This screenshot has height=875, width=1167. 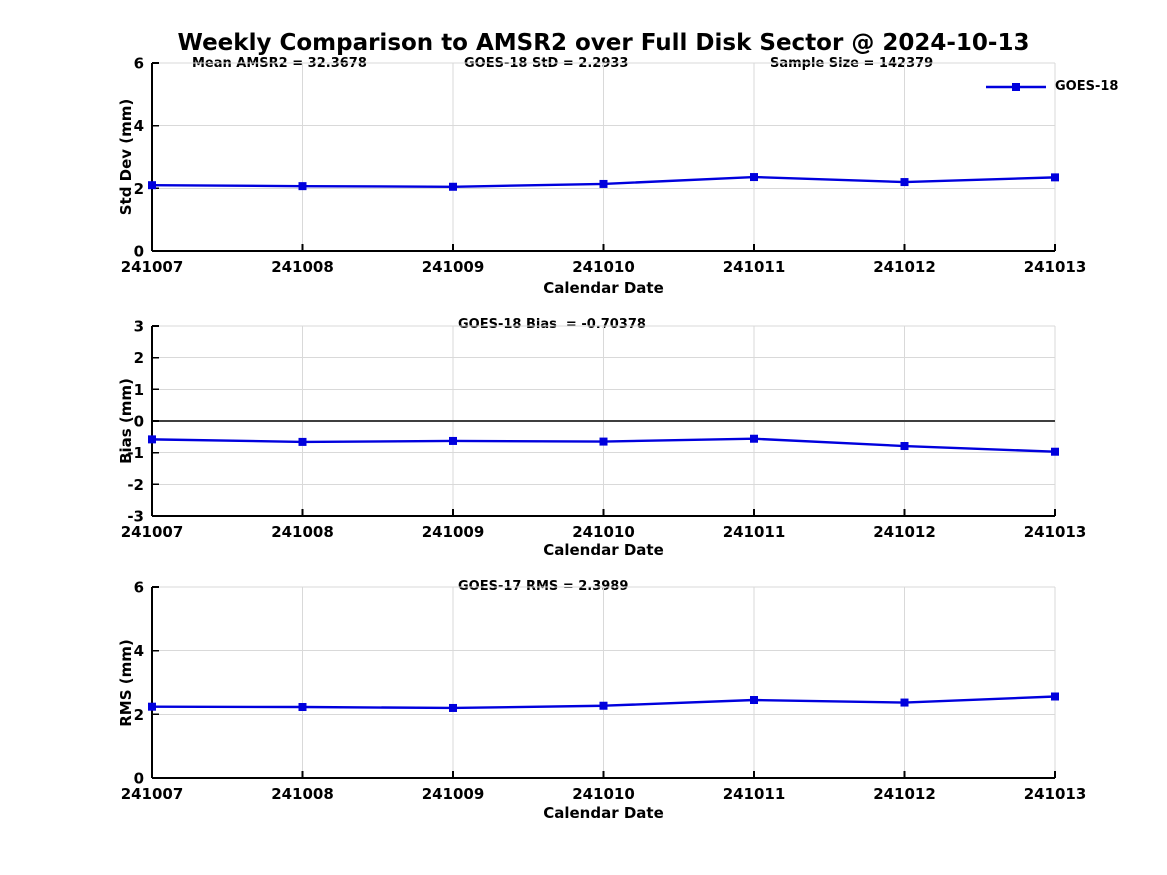 I want to click on xlabel-calendar-date-3: Calendar Date, so click(x=603, y=813).